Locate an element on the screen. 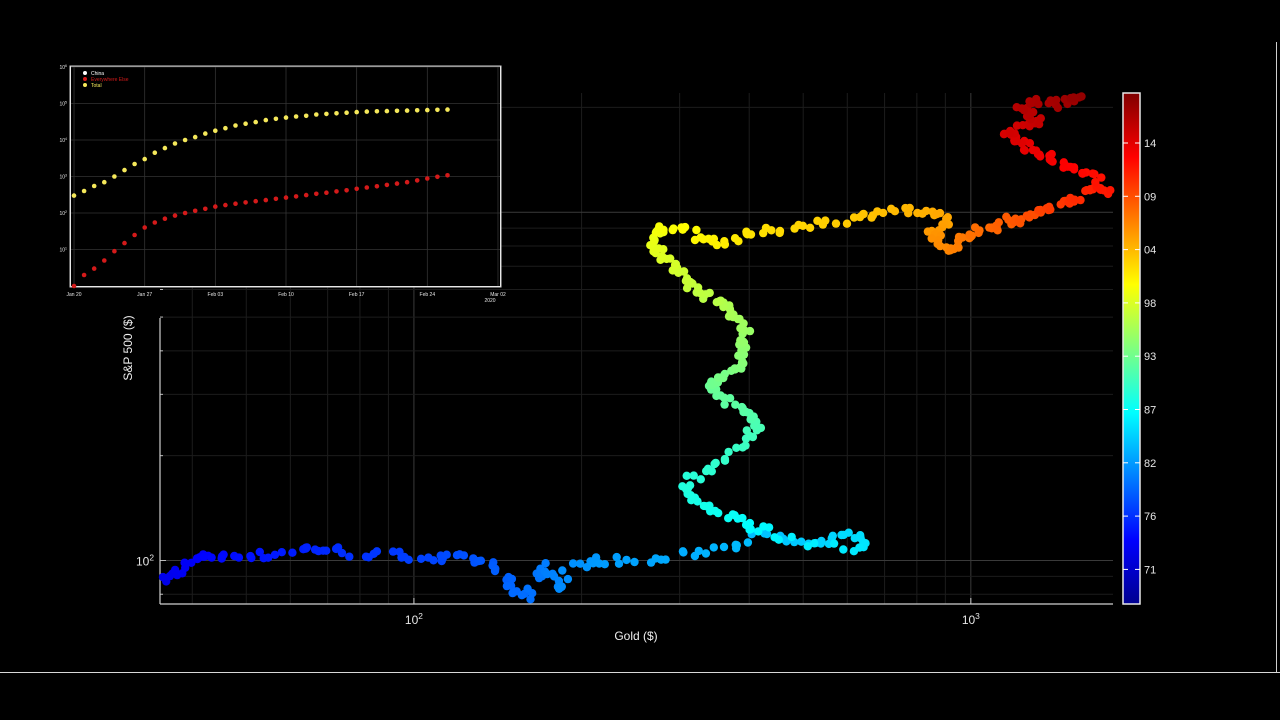 The image size is (1280, 720). main-tick-labels: 102 103 102 is located at coordinates (558, 590).